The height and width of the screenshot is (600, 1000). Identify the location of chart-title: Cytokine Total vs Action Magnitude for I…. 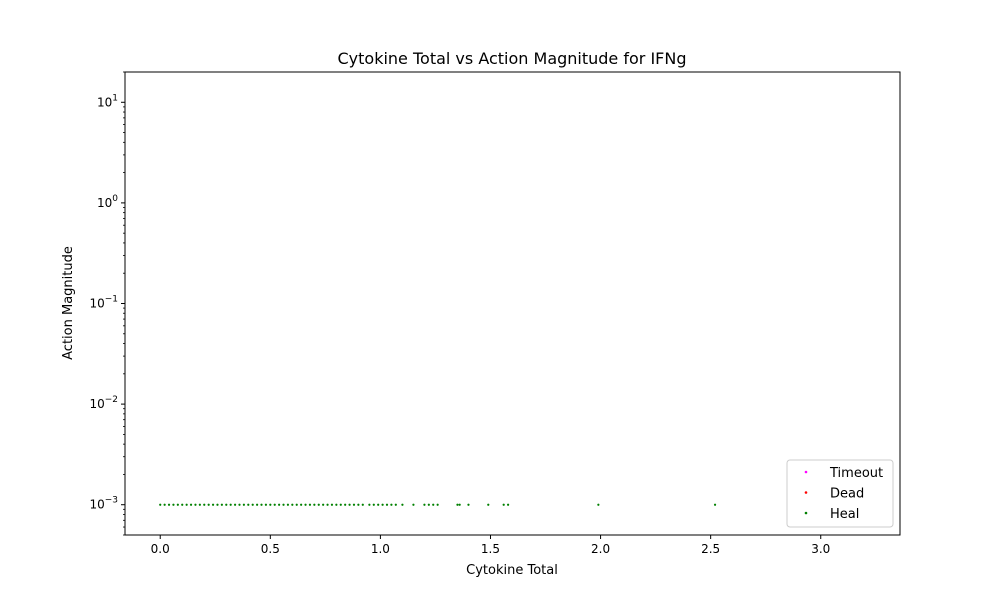
(511, 58).